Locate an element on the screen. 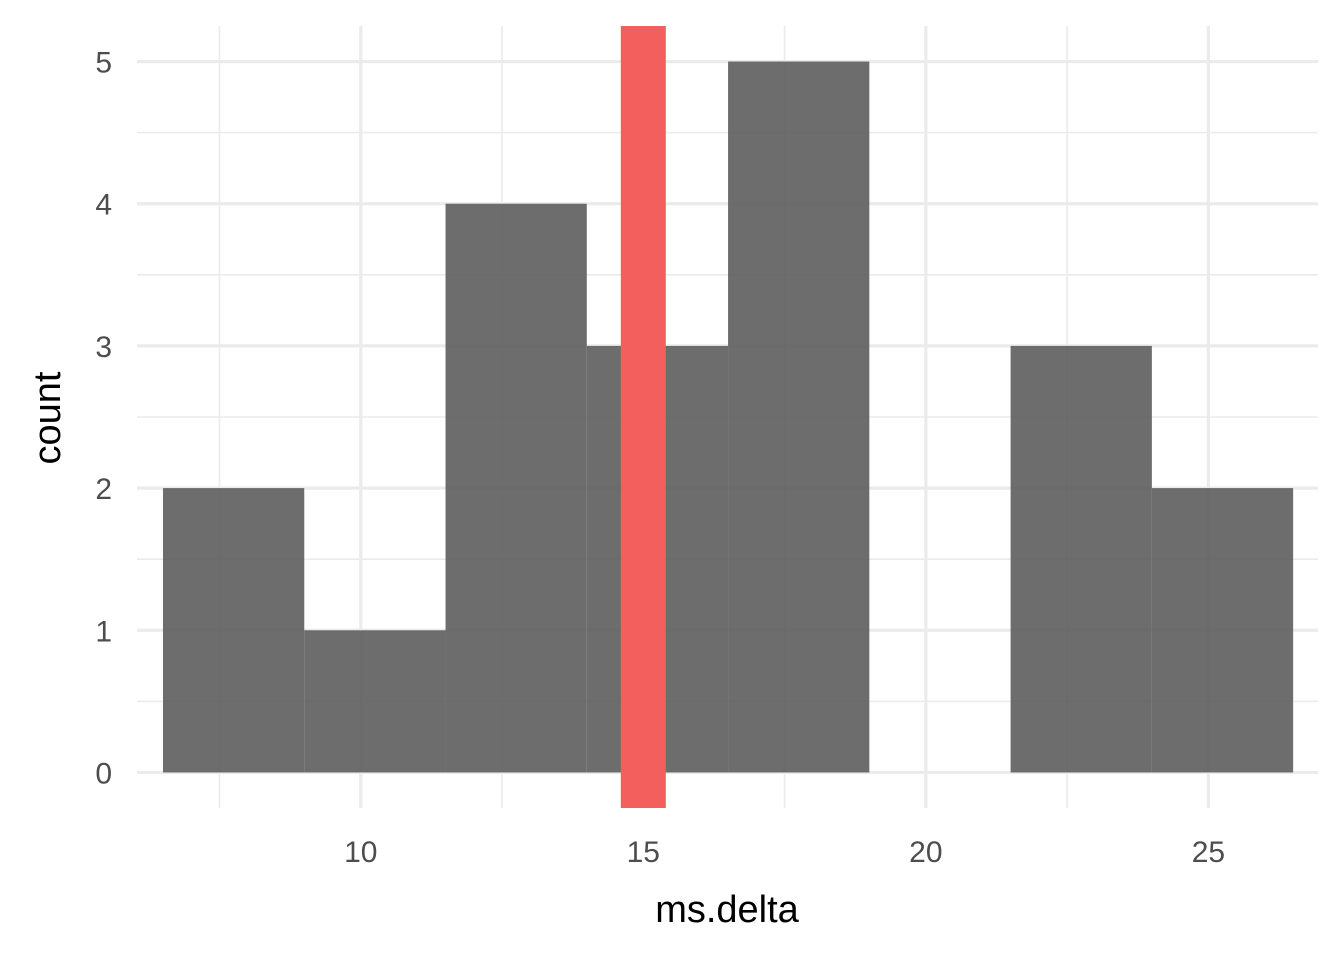 This screenshot has height=960, width=1344. y-tick-label: 0 is located at coordinates (103, 773).